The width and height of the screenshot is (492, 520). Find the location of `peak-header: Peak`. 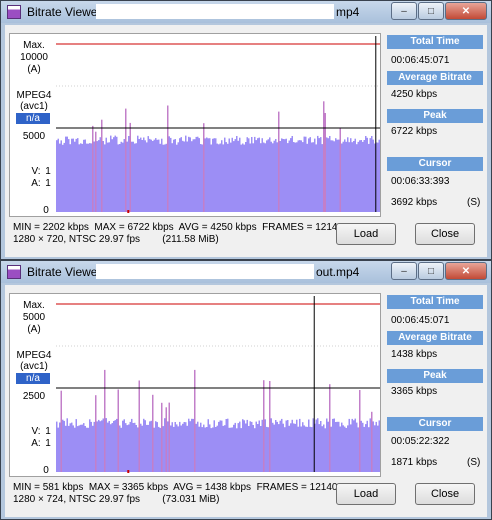

peak-header: Peak is located at coordinates (435, 116).